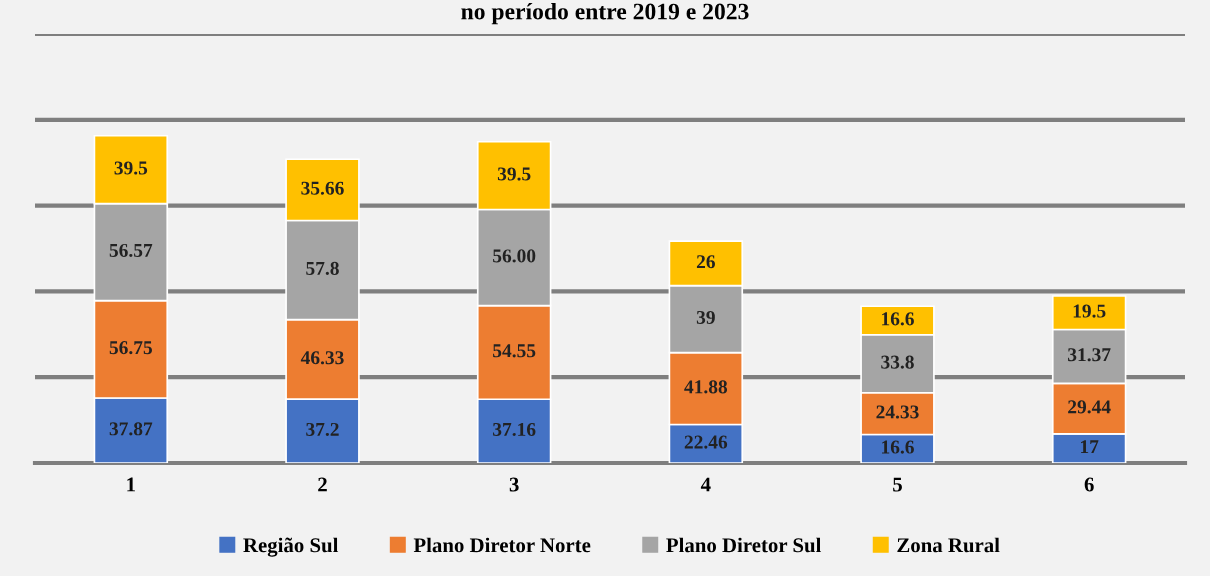 This screenshot has height=576, width=1210. What do you see at coordinates (514, 429) in the screenshot?
I see `data-label: 37.16` at bounding box center [514, 429].